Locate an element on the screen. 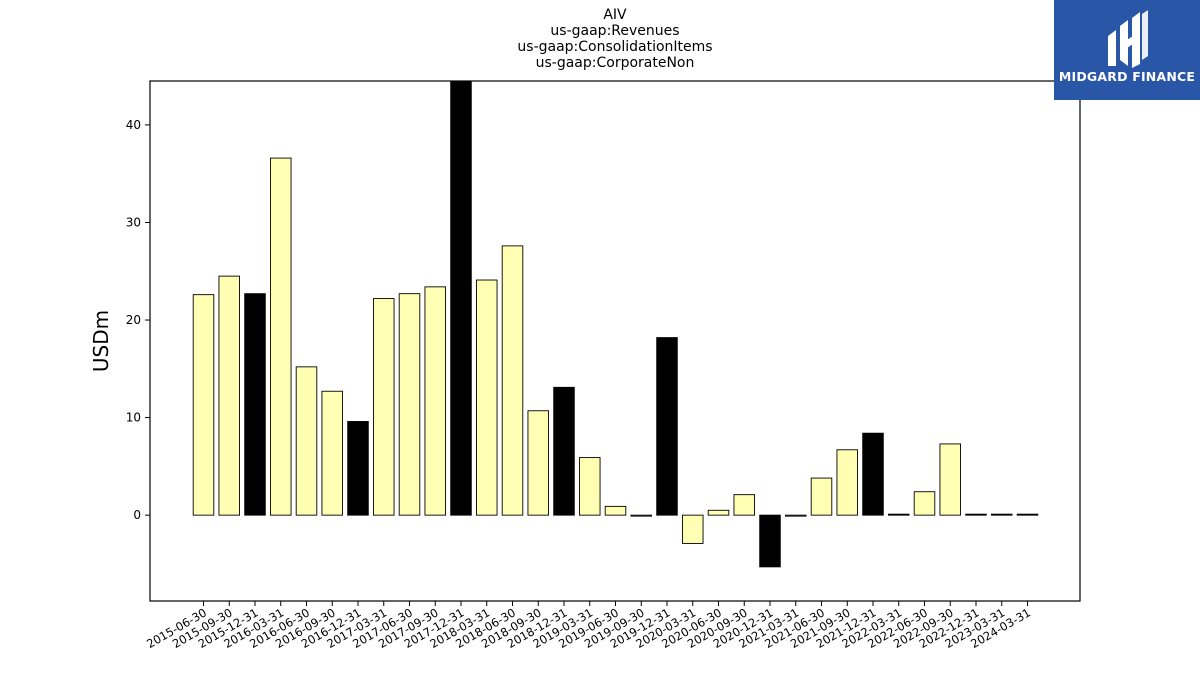 The height and width of the screenshot is (675, 1200). brand-logo: MIDGARD FINANCE is located at coordinates (1127, 50).